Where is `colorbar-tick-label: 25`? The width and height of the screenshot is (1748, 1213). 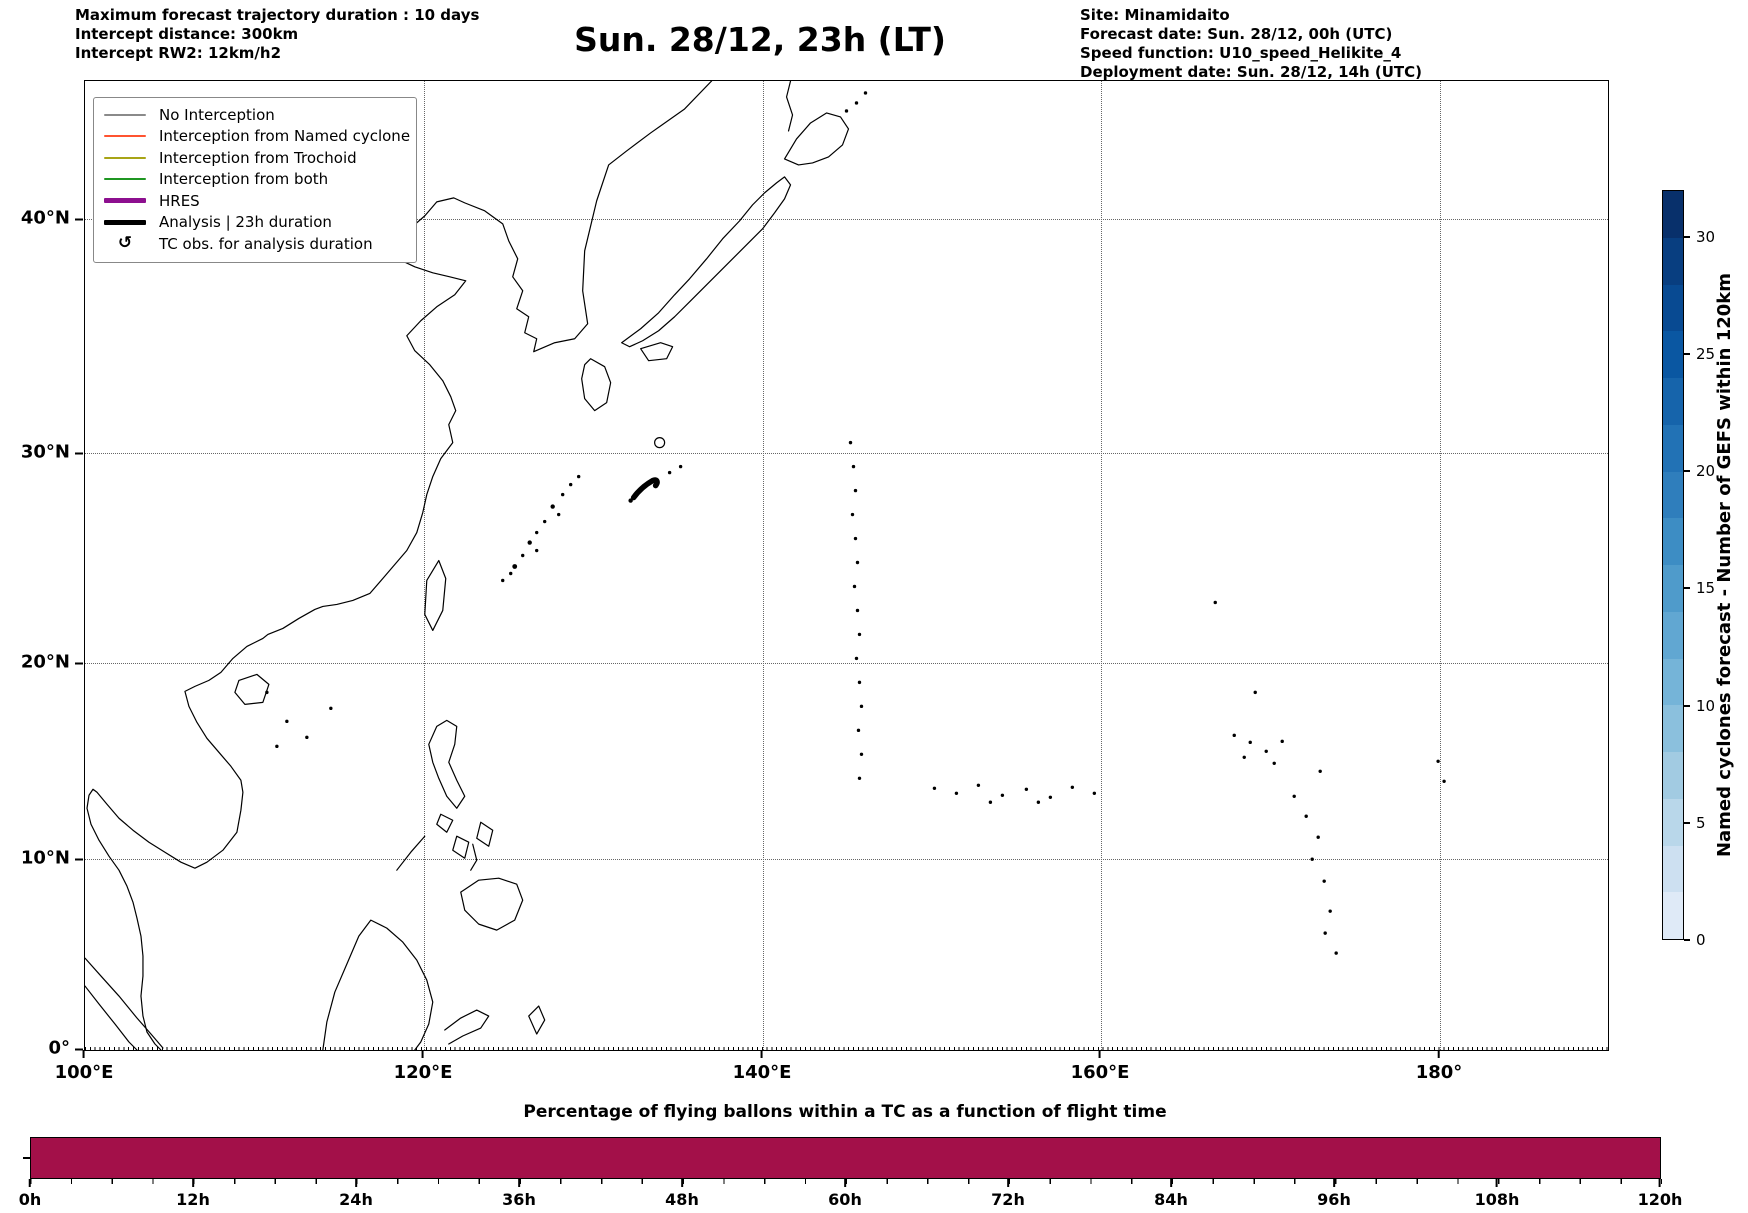 colorbar-tick-label: 25 is located at coordinates (1706, 354).